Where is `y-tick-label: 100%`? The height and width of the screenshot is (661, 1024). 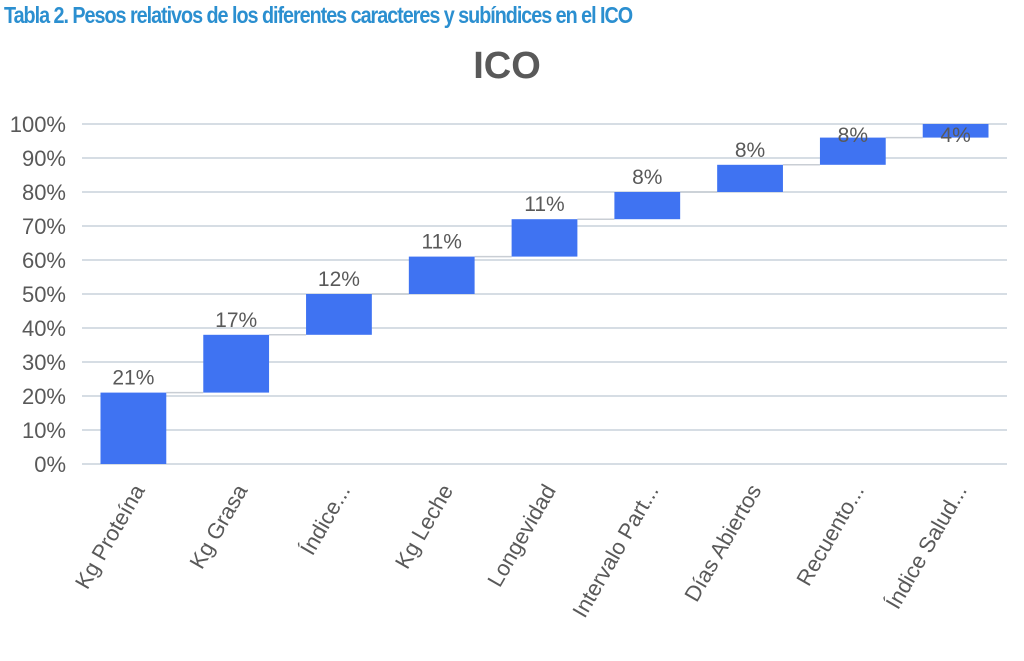
y-tick-label: 100% is located at coordinates (38, 124).